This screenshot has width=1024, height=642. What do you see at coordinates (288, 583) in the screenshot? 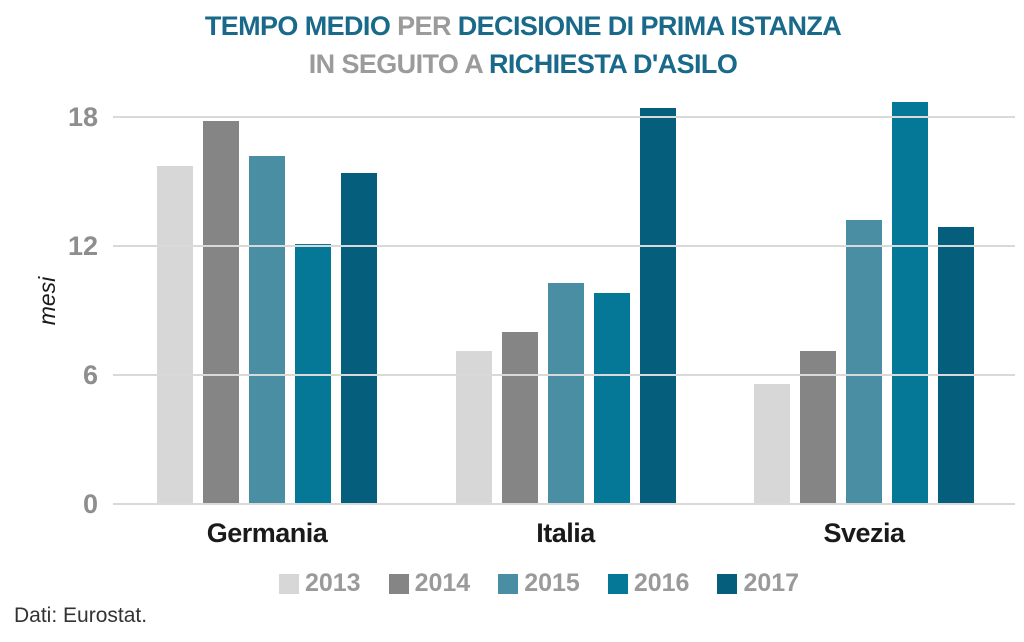
I see `legend-swatch-2013` at bounding box center [288, 583].